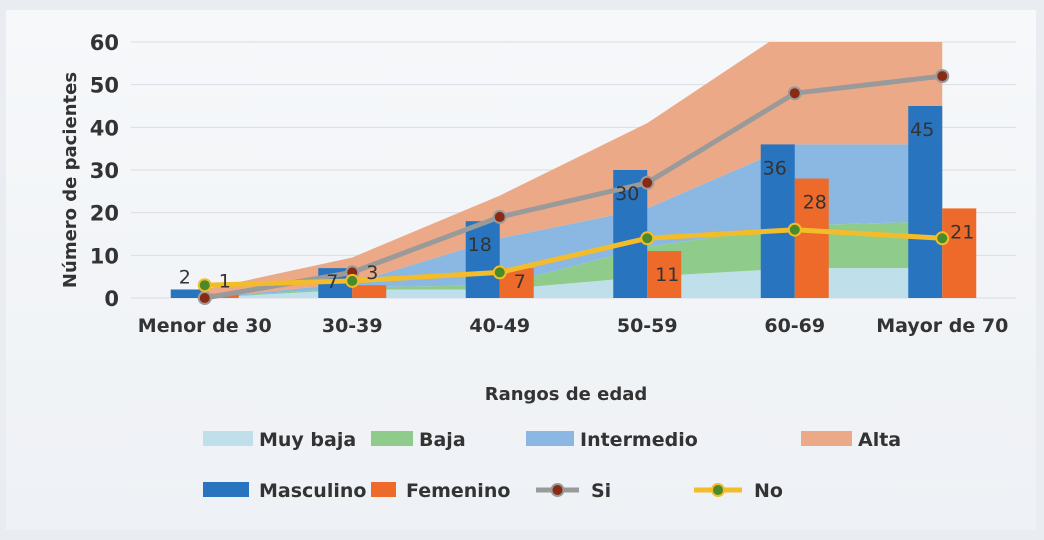 The height and width of the screenshot is (540, 1044). I want to click on y-axis: 0 10 20 30 40 50 60, so click(104, 171).